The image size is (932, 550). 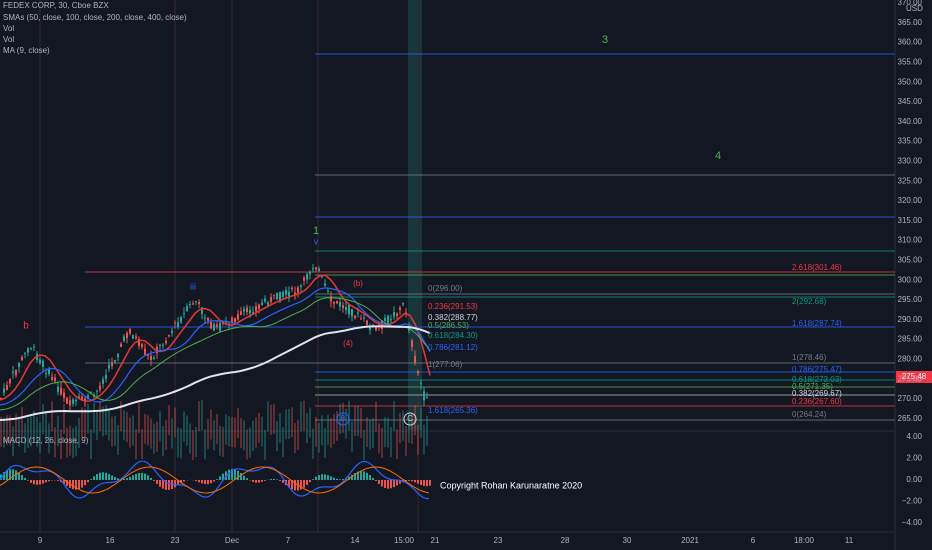 I want to click on wave-label: (b), so click(x=358, y=283).